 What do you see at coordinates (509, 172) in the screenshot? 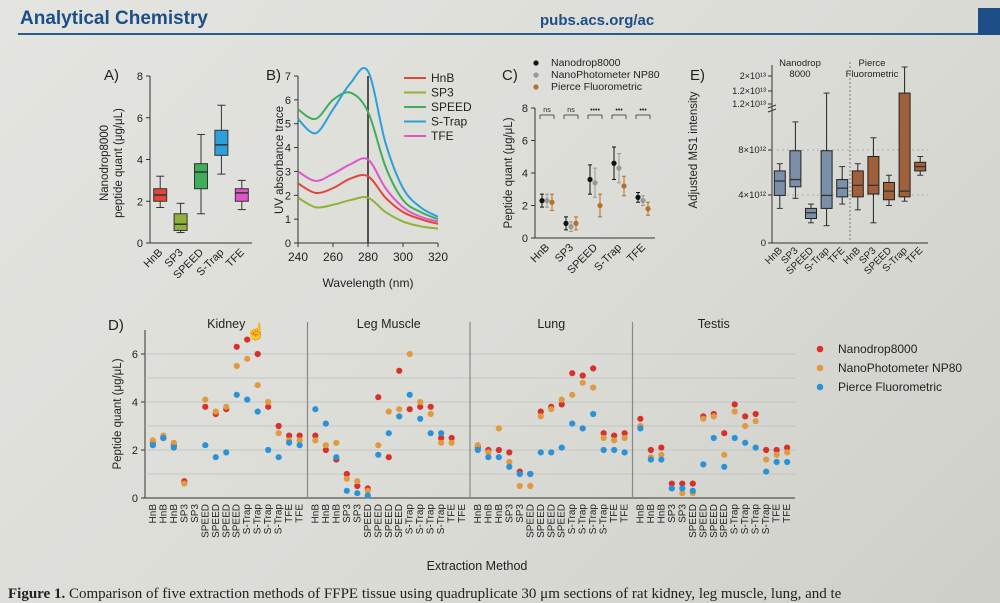
I see `panel-c-ylabel: Peptide quant (μg/μL)` at bounding box center [509, 172].